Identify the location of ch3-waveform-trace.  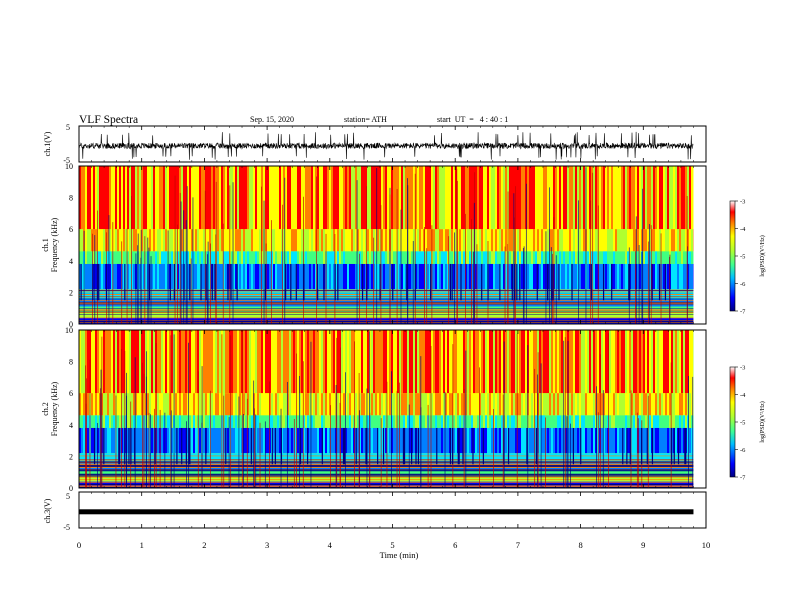
(386, 512).